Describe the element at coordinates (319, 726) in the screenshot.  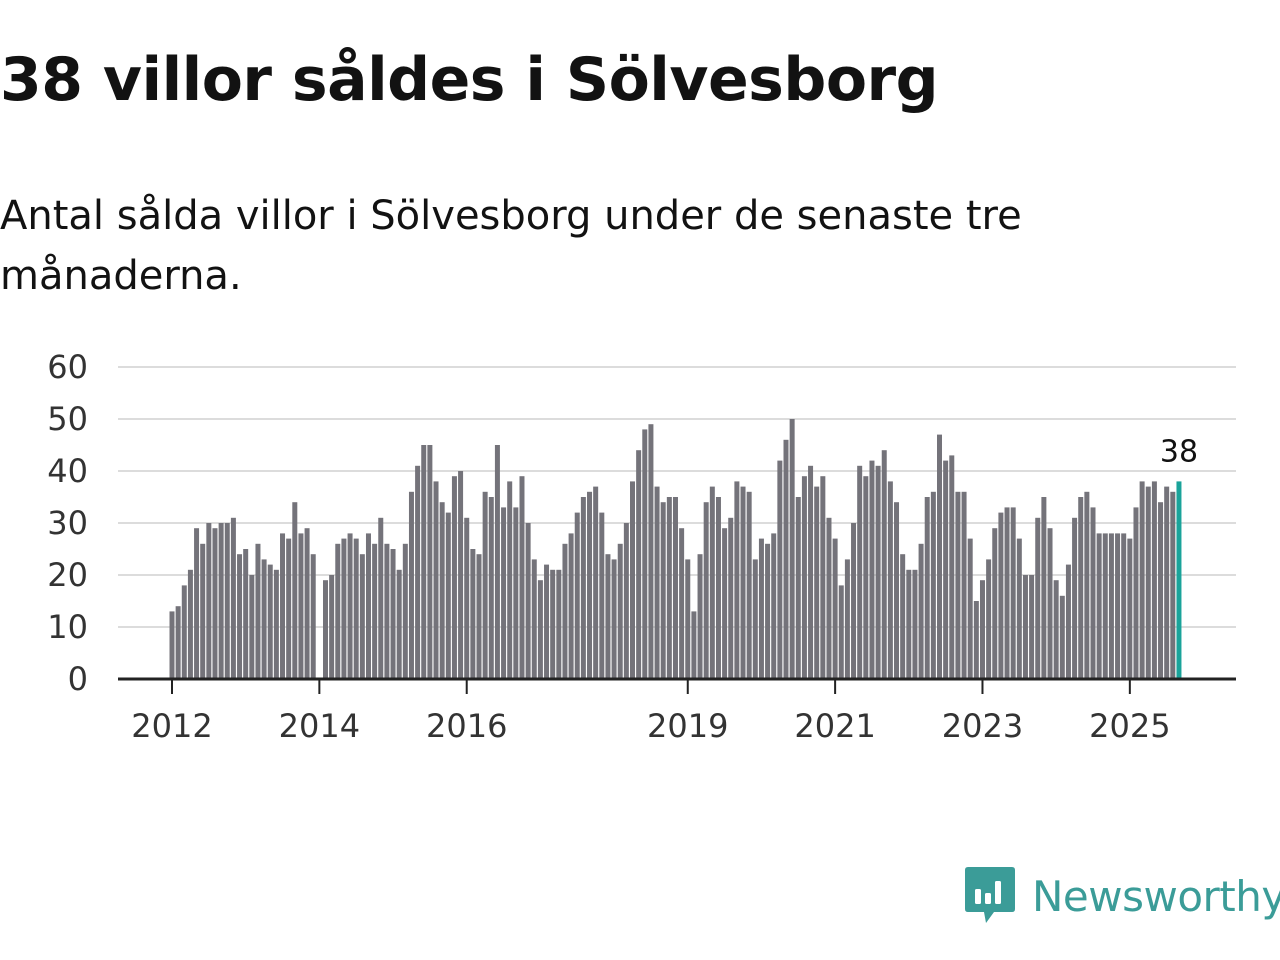
I see `x-tick-label: 2014` at that location.